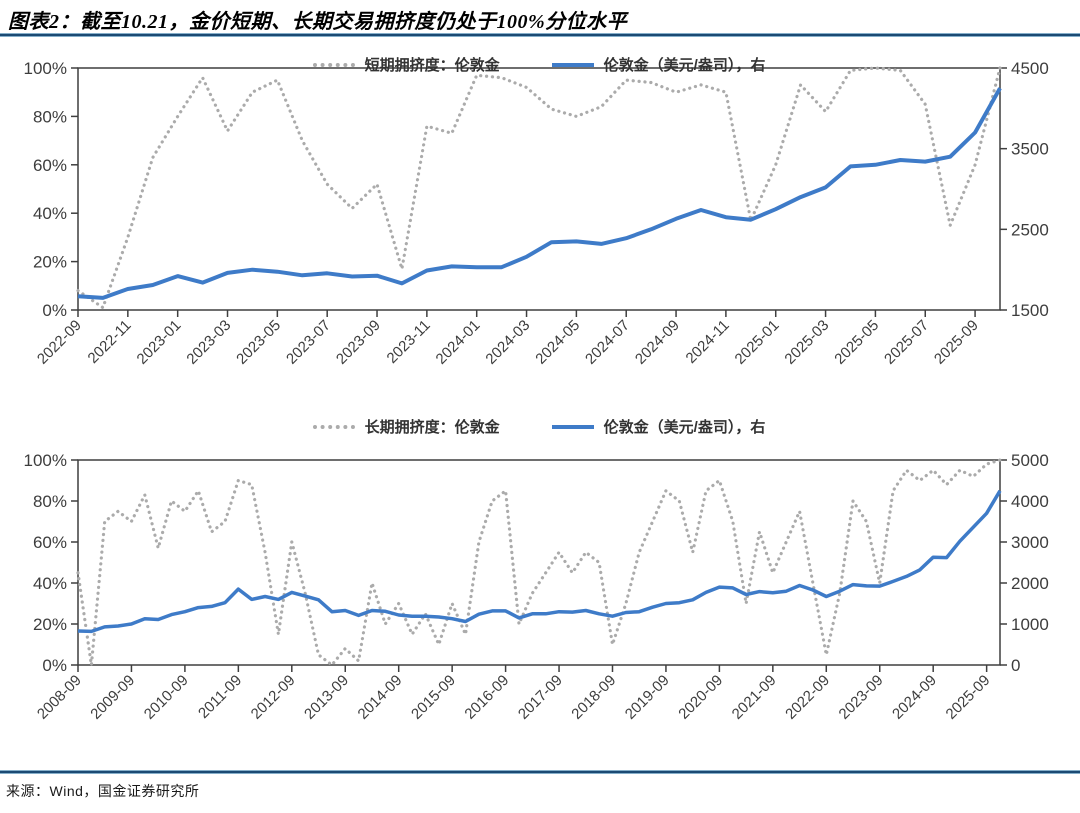 The width and height of the screenshot is (1080, 813). Describe the element at coordinates (607, 342) in the screenshot. I see `svg-text: 2024-07` at that location.